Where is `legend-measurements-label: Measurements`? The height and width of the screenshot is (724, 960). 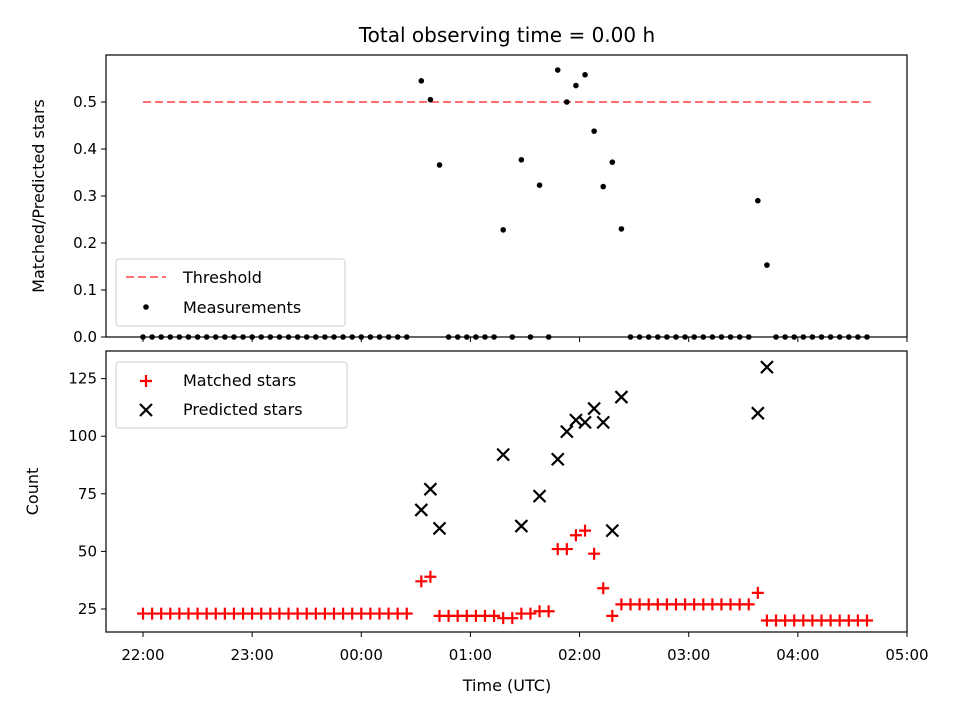 legend-measurements-label: Measurements is located at coordinates (242, 307).